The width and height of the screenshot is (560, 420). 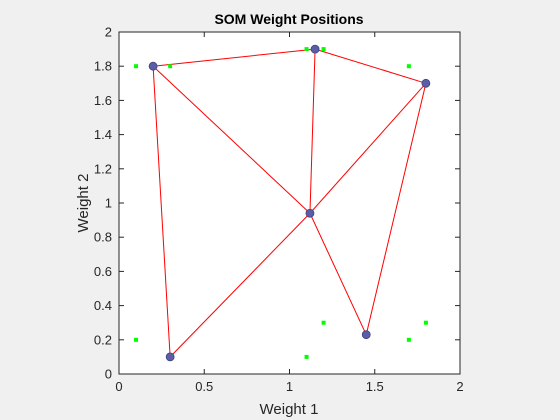 What do you see at coordinates (289, 409) in the screenshot?
I see `x-axis-label: Weight 1` at bounding box center [289, 409].